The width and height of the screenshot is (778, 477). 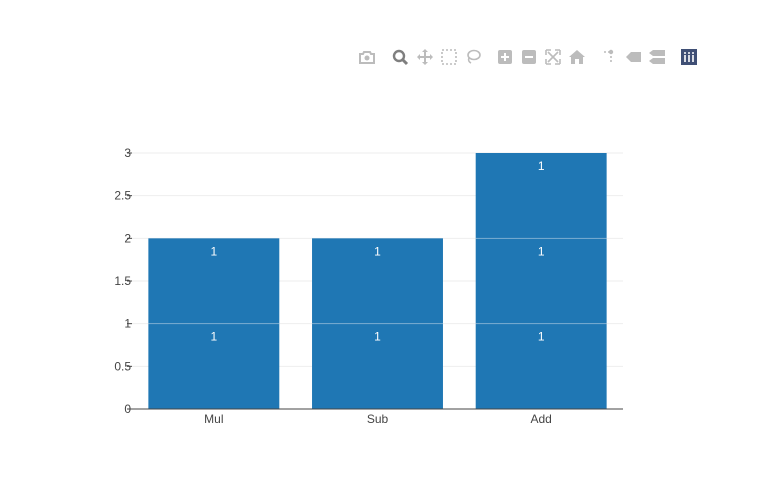 I want to click on x-tick-label: Mul, so click(x=213, y=419).